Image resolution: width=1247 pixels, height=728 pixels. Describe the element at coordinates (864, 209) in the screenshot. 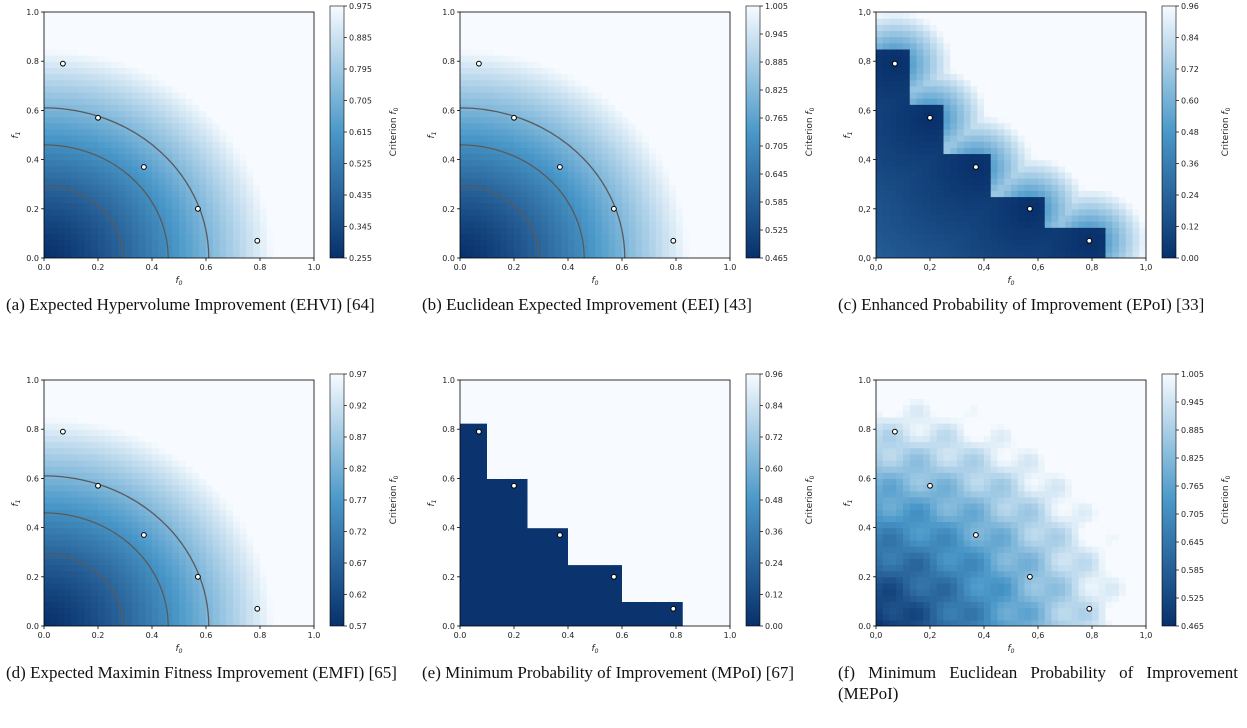

I see `y-tick-label: 0,2` at that location.